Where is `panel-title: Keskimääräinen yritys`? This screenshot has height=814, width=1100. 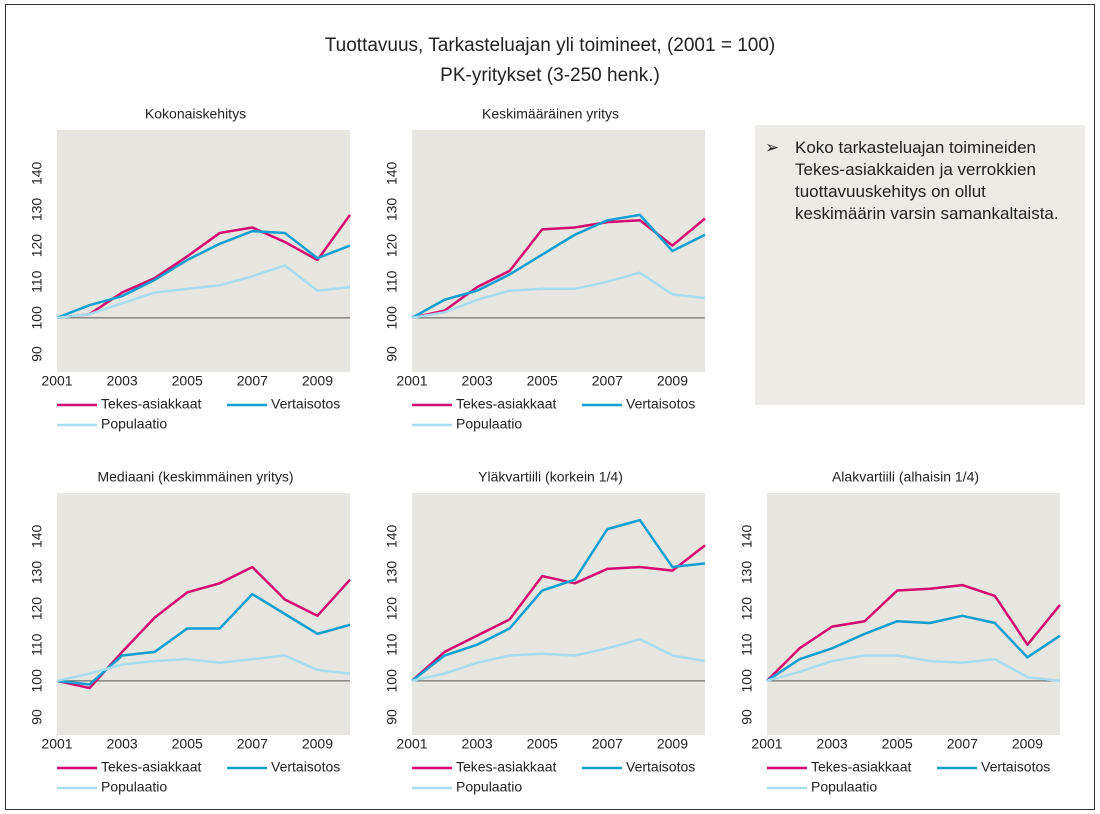 panel-title: Keskimääräinen yritys is located at coordinates (550, 114).